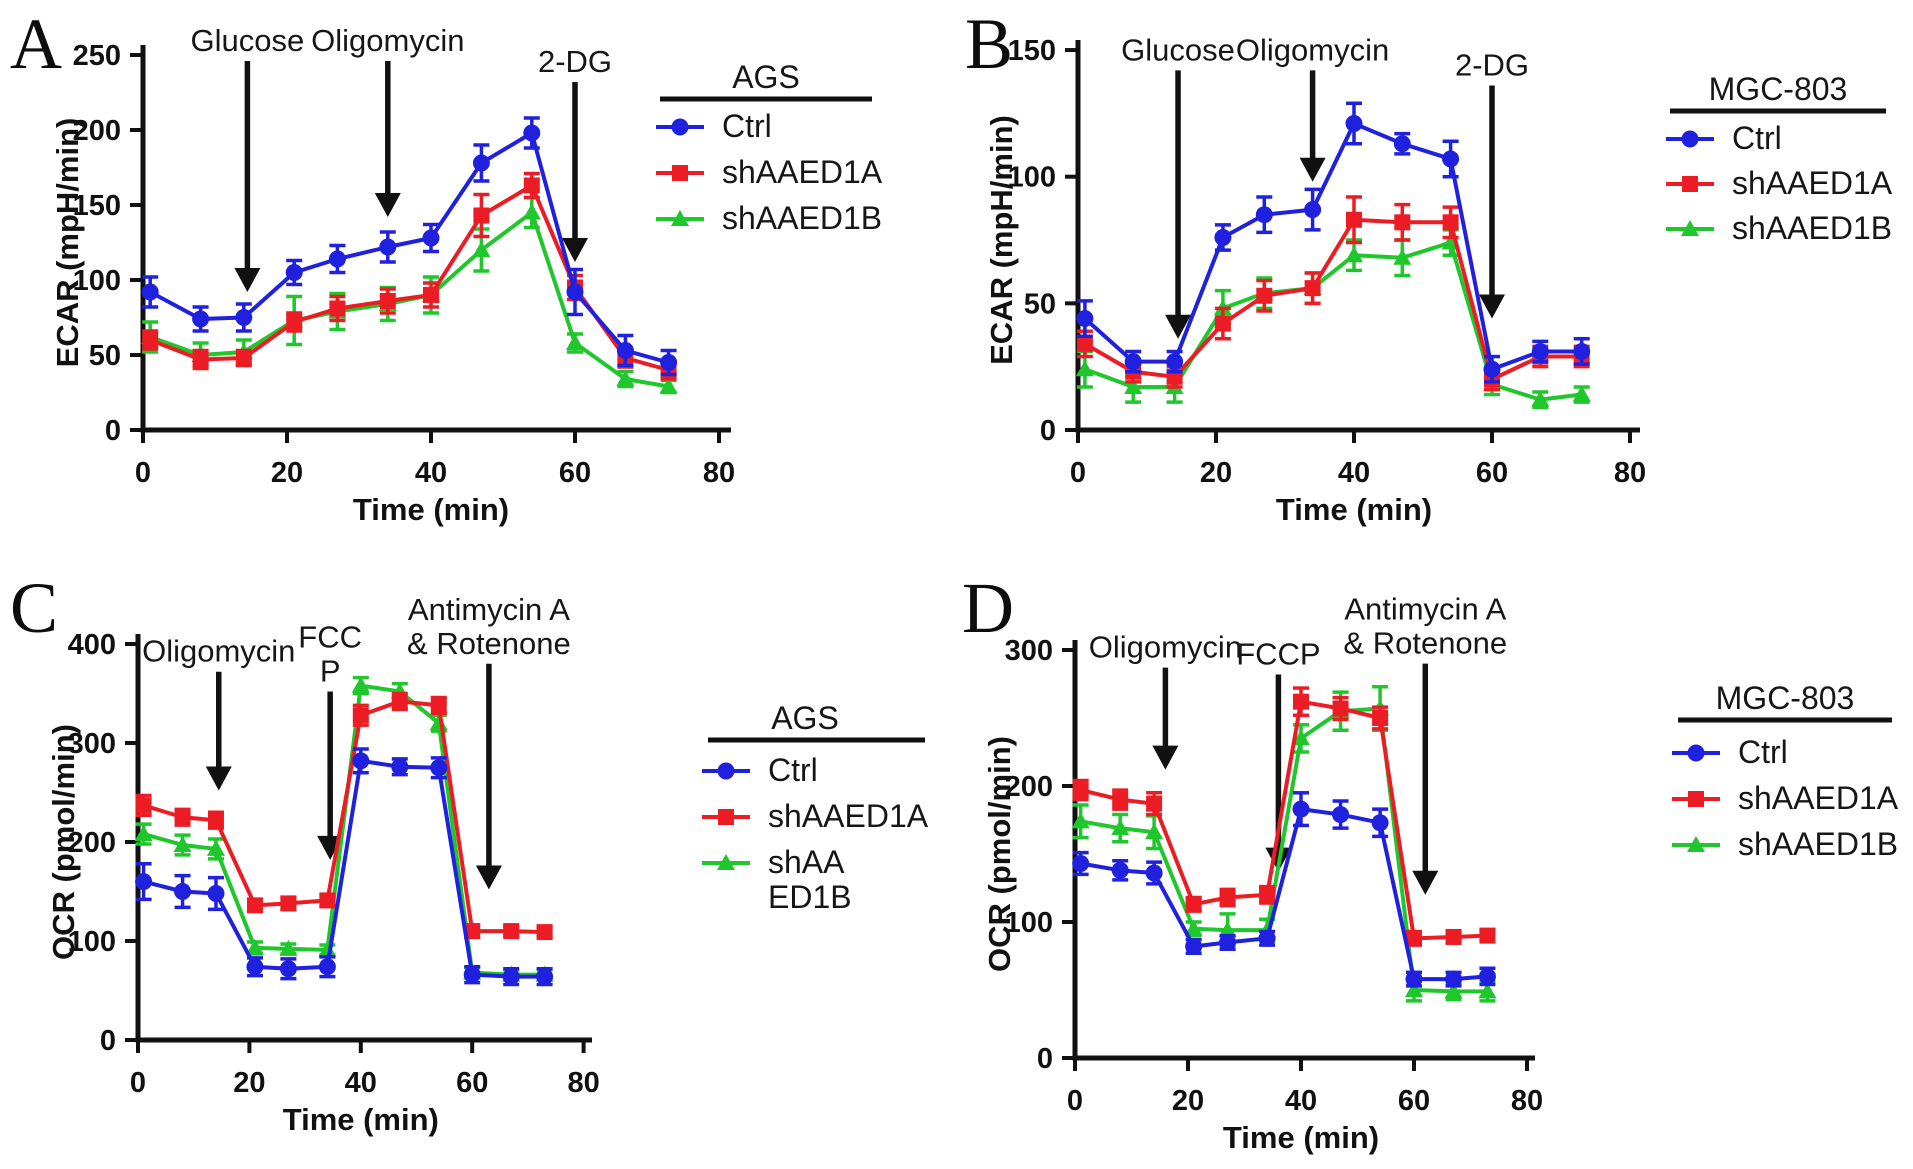 The width and height of the screenshot is (1913, 1169). What do you see at coordinates (1425, 643) in the screenshot?
I see `svg-text: & Rotenone` at bounding box center [1425, 643].